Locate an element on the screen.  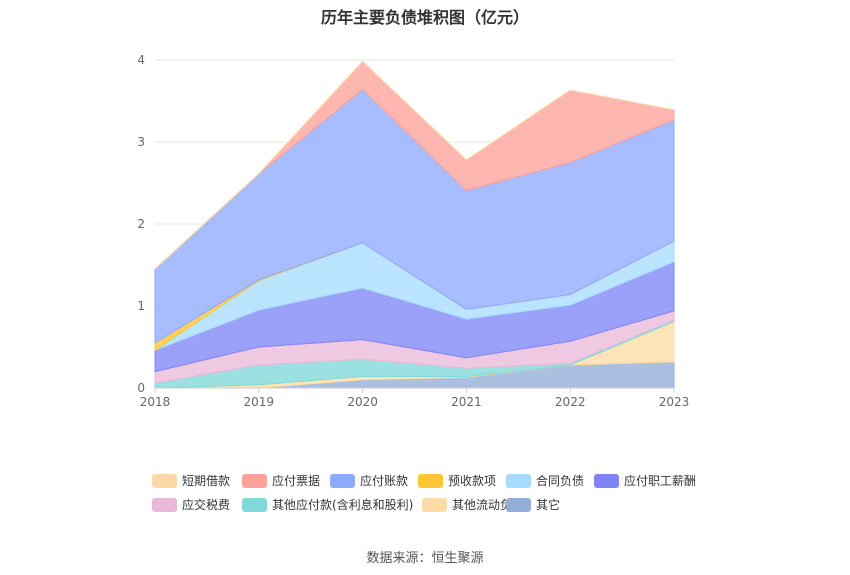
y-tick-label: 2 is located at coordinates (141, 224).